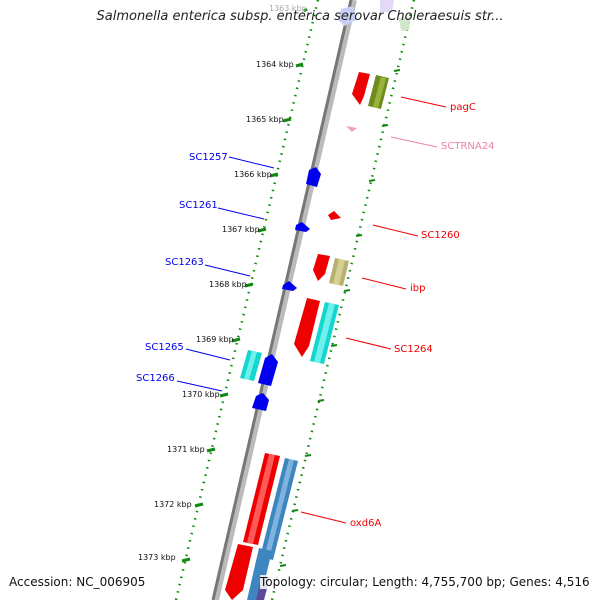 Image resolution: width=600 pixels, height=600 pixels. I want to click on gene-label-sc1260: SC1260, so click(440, 235).